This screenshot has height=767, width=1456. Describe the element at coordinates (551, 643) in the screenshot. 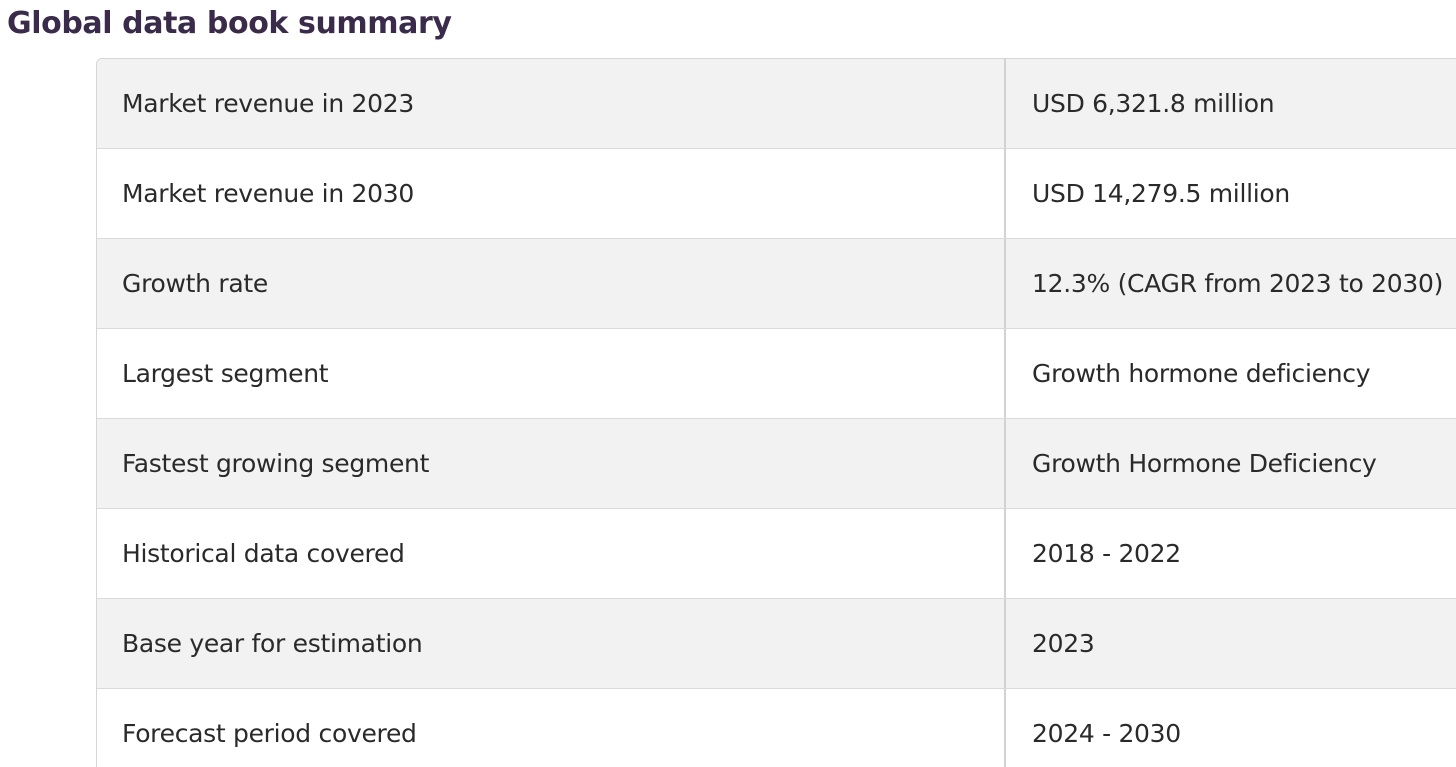

I see `row-label: Base year for estimation` at that location.